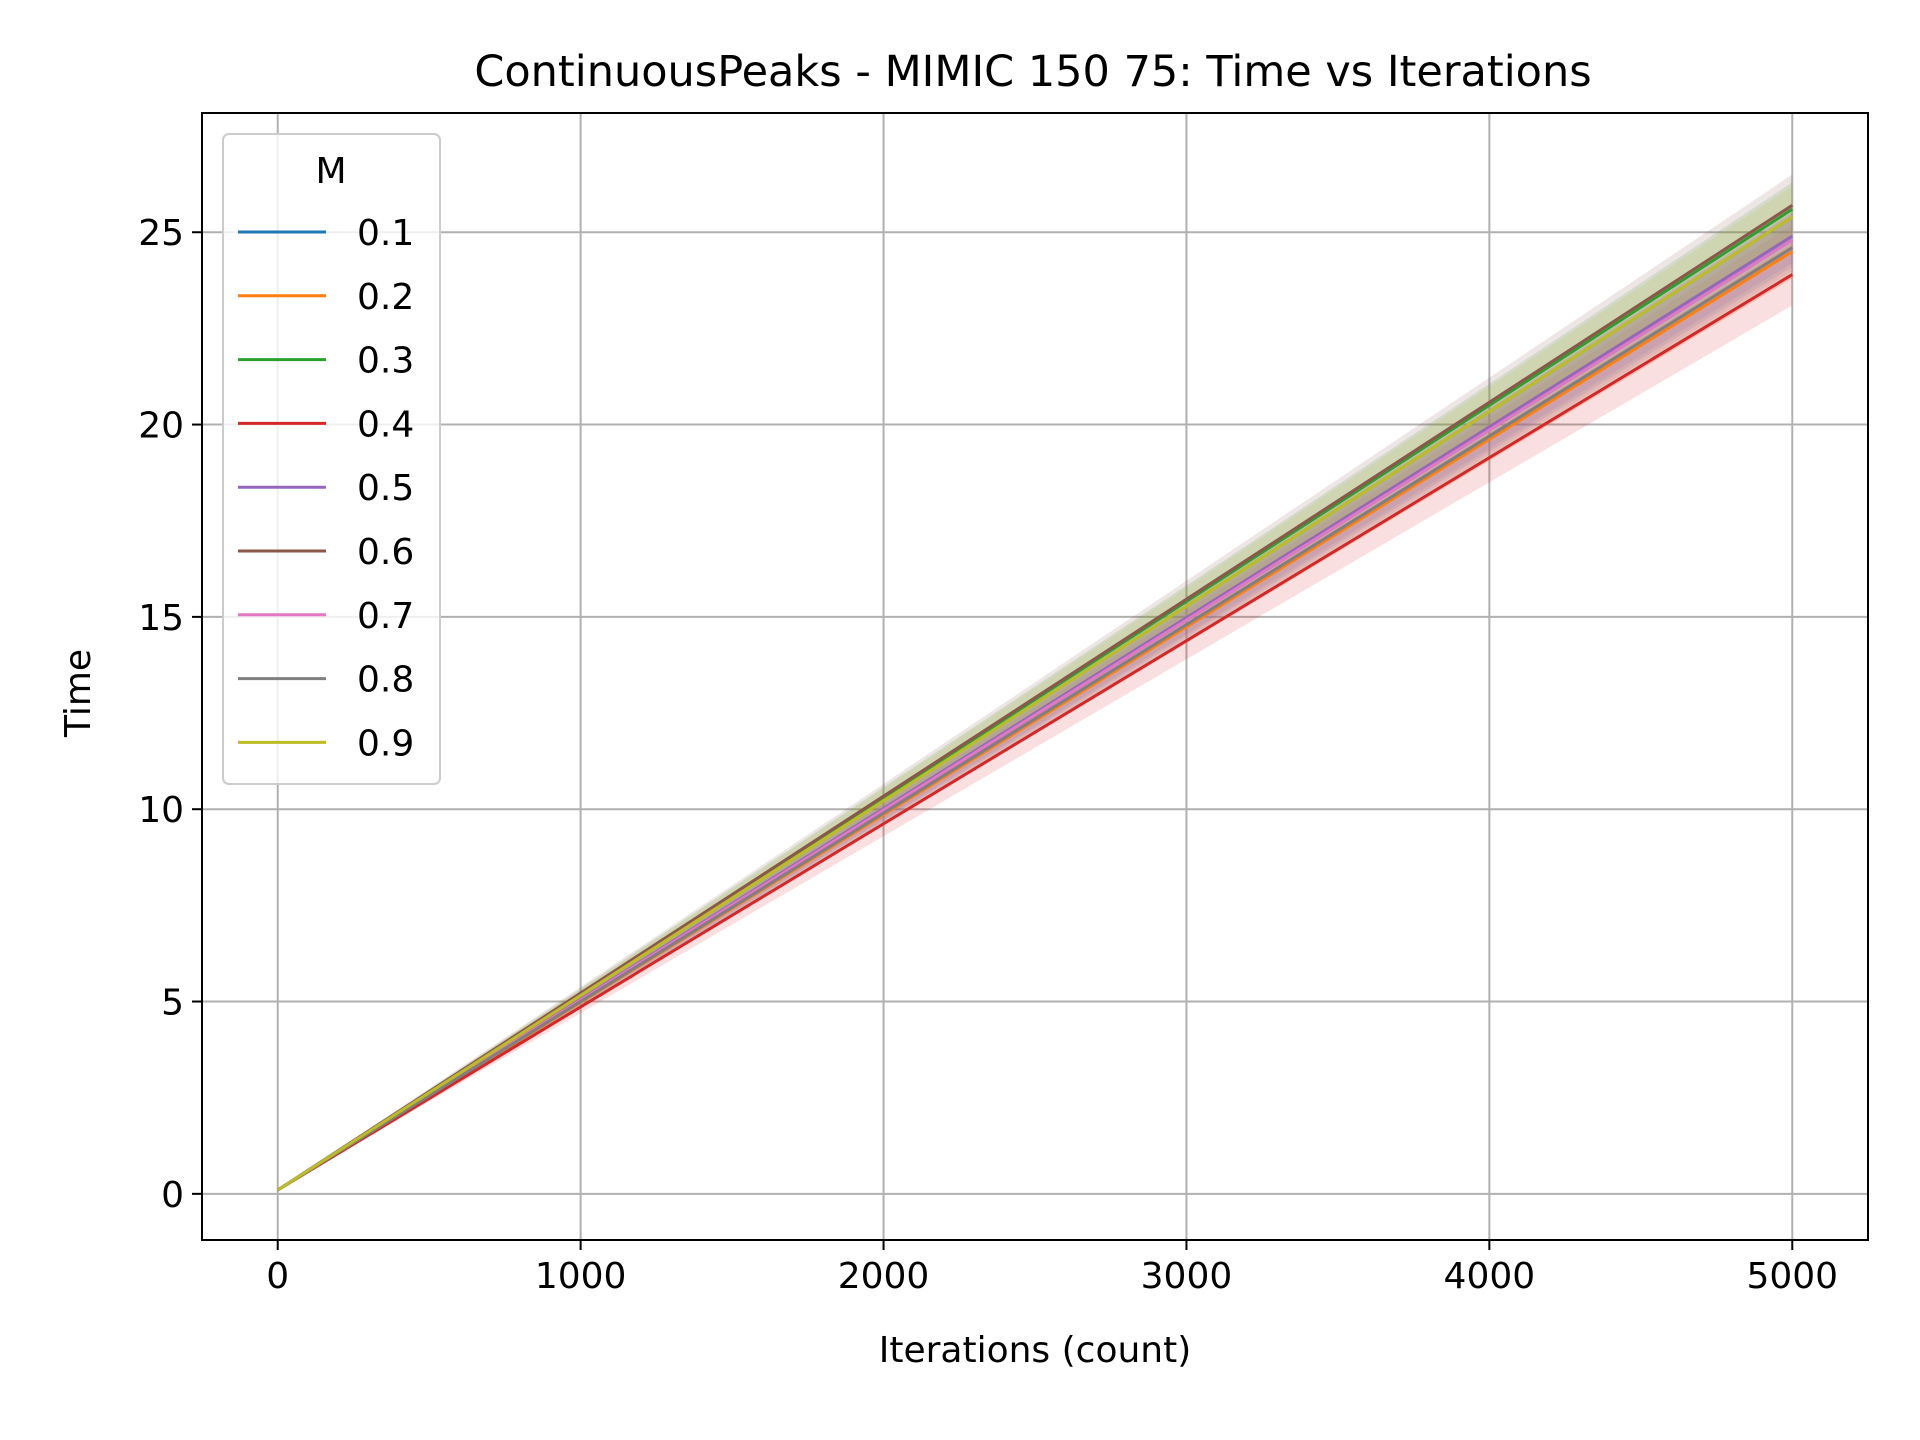 This screenshot has width=1920, height=1440. I want to click on legend-label-0.7: 0.7, so click(385, 616).